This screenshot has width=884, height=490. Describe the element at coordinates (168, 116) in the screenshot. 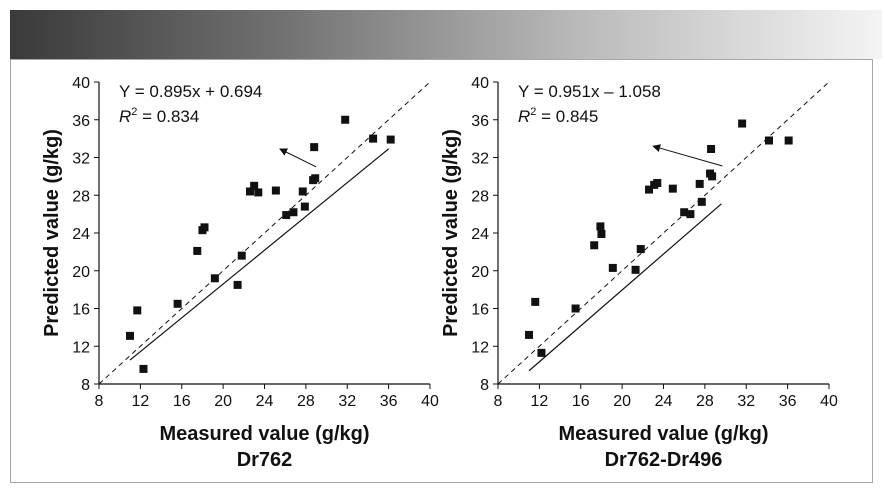

I see `r-squared-value: = 0.834` at that location.